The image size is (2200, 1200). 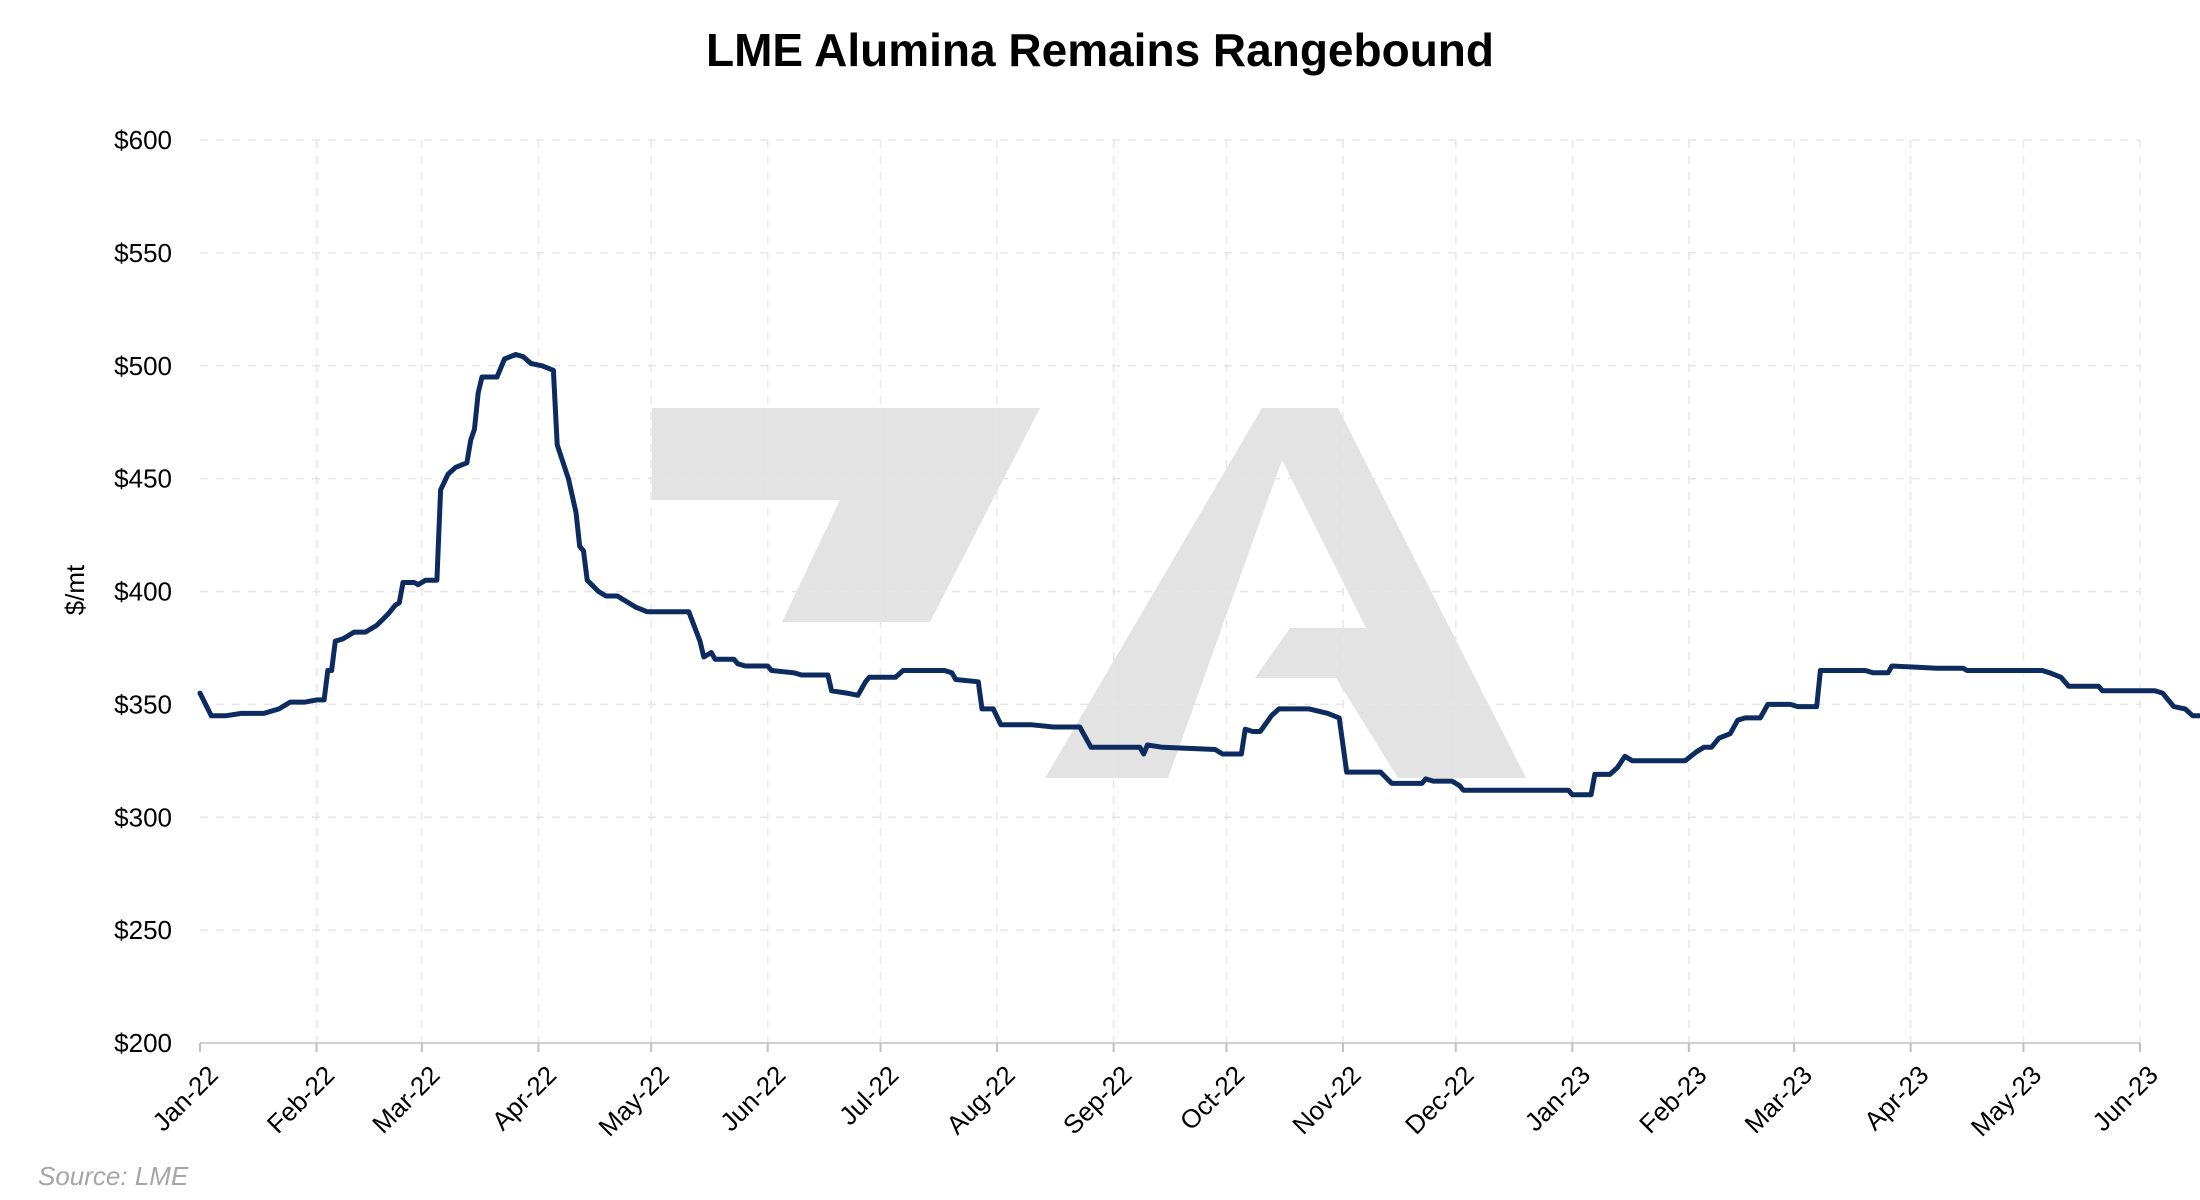 I want to click on x-tick-label: Jul-22, so click(x=868, y=1095).